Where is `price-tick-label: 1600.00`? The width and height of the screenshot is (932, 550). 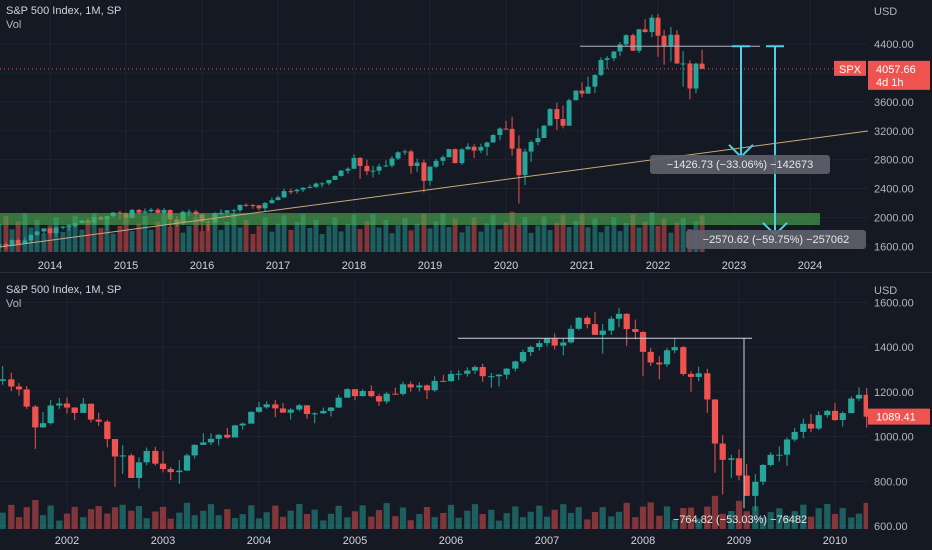
price-tick-label: 1600.00 is located at coordinates (894, 303).